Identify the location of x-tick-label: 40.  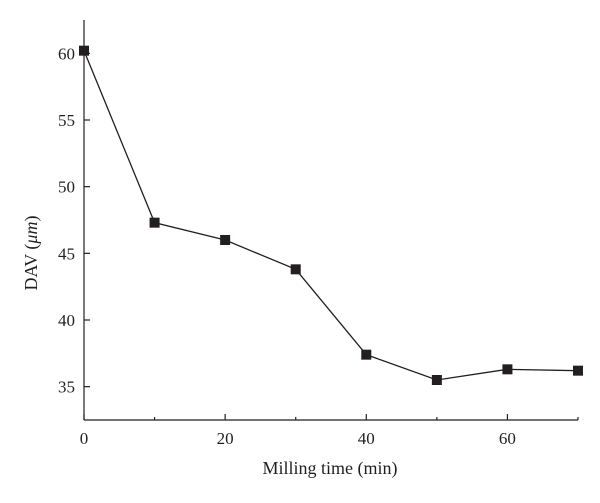
(366, 438).